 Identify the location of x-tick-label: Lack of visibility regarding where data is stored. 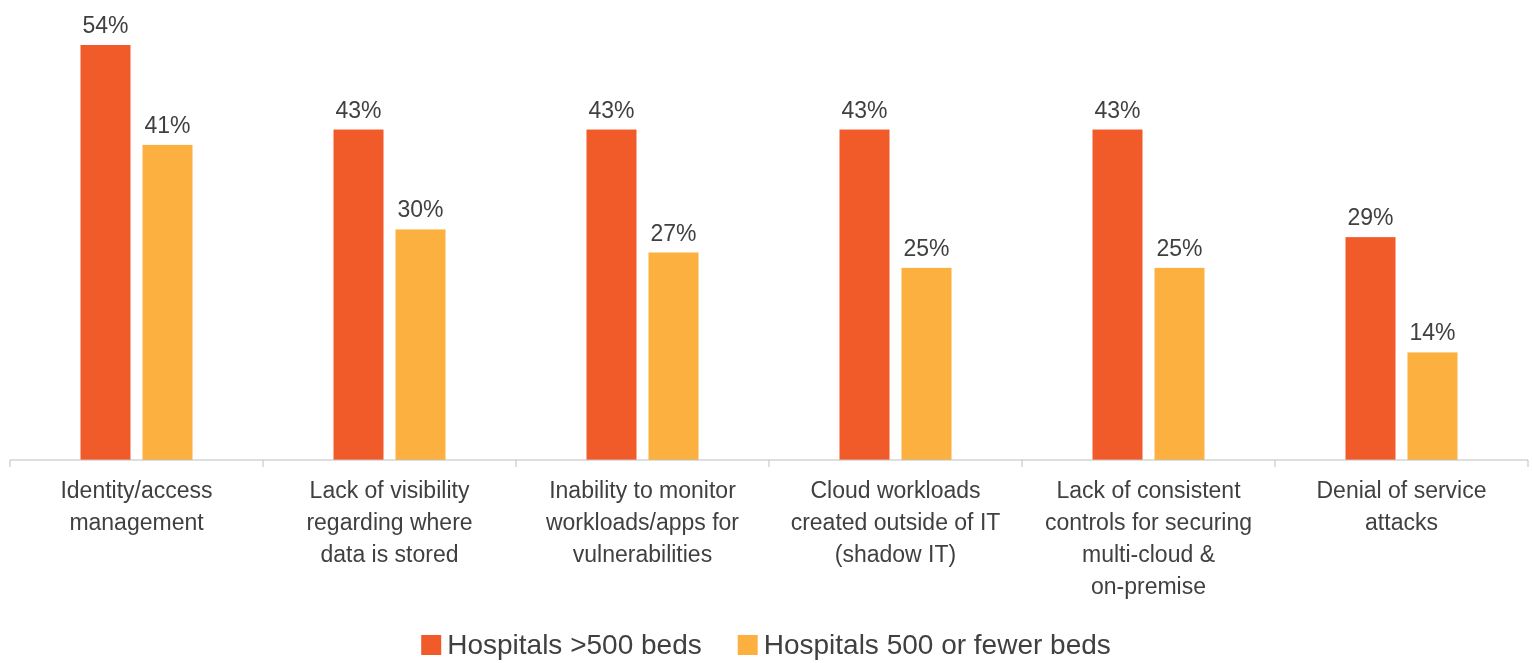
(389, 522).